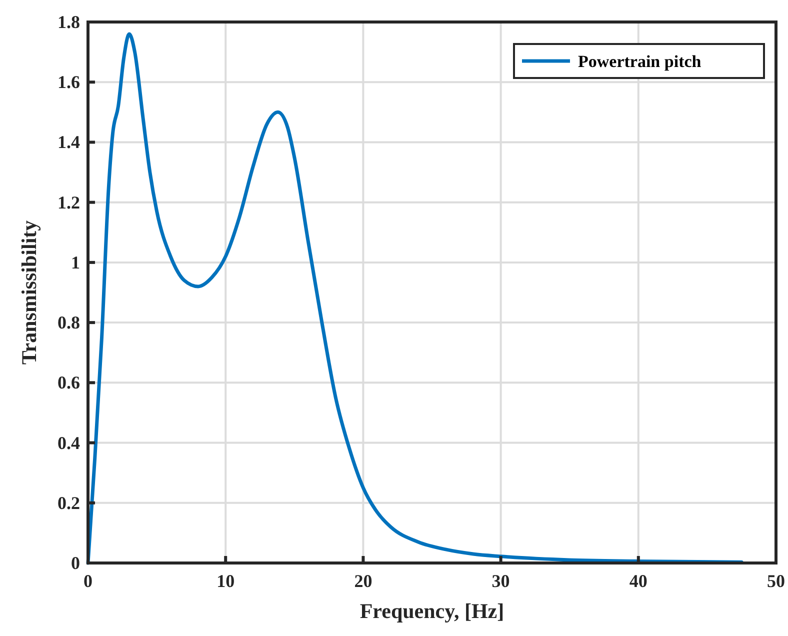 This screenshot has height=636, width=788. What do you see at coordinates (69, 442) in the screenshot?
I see `y-tick-label: 0.4` at bounding box center [69, 442].